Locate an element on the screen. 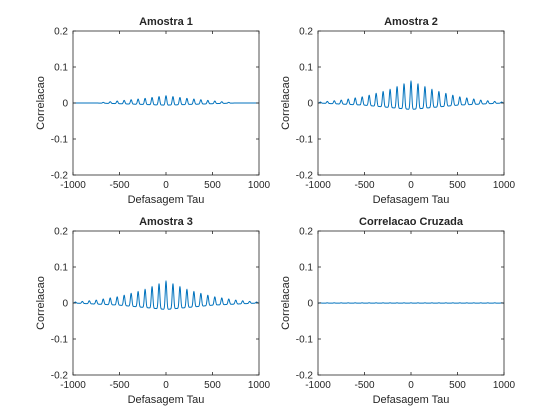 Image resolution: width=560 pixels, height=420 pixels. subplot-title: Amostra 3 is located at coordinates (166, 222).